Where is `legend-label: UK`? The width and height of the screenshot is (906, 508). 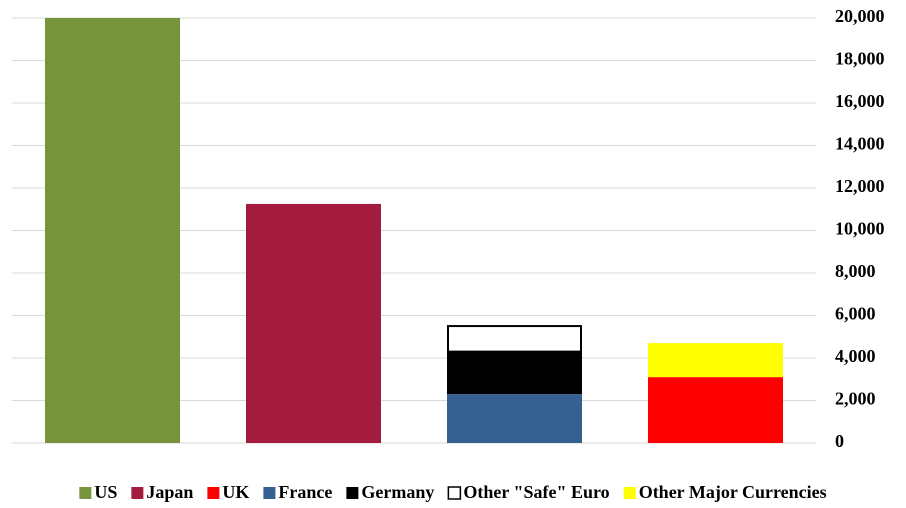
legend-label: UK is located at coordinates (235, 492).